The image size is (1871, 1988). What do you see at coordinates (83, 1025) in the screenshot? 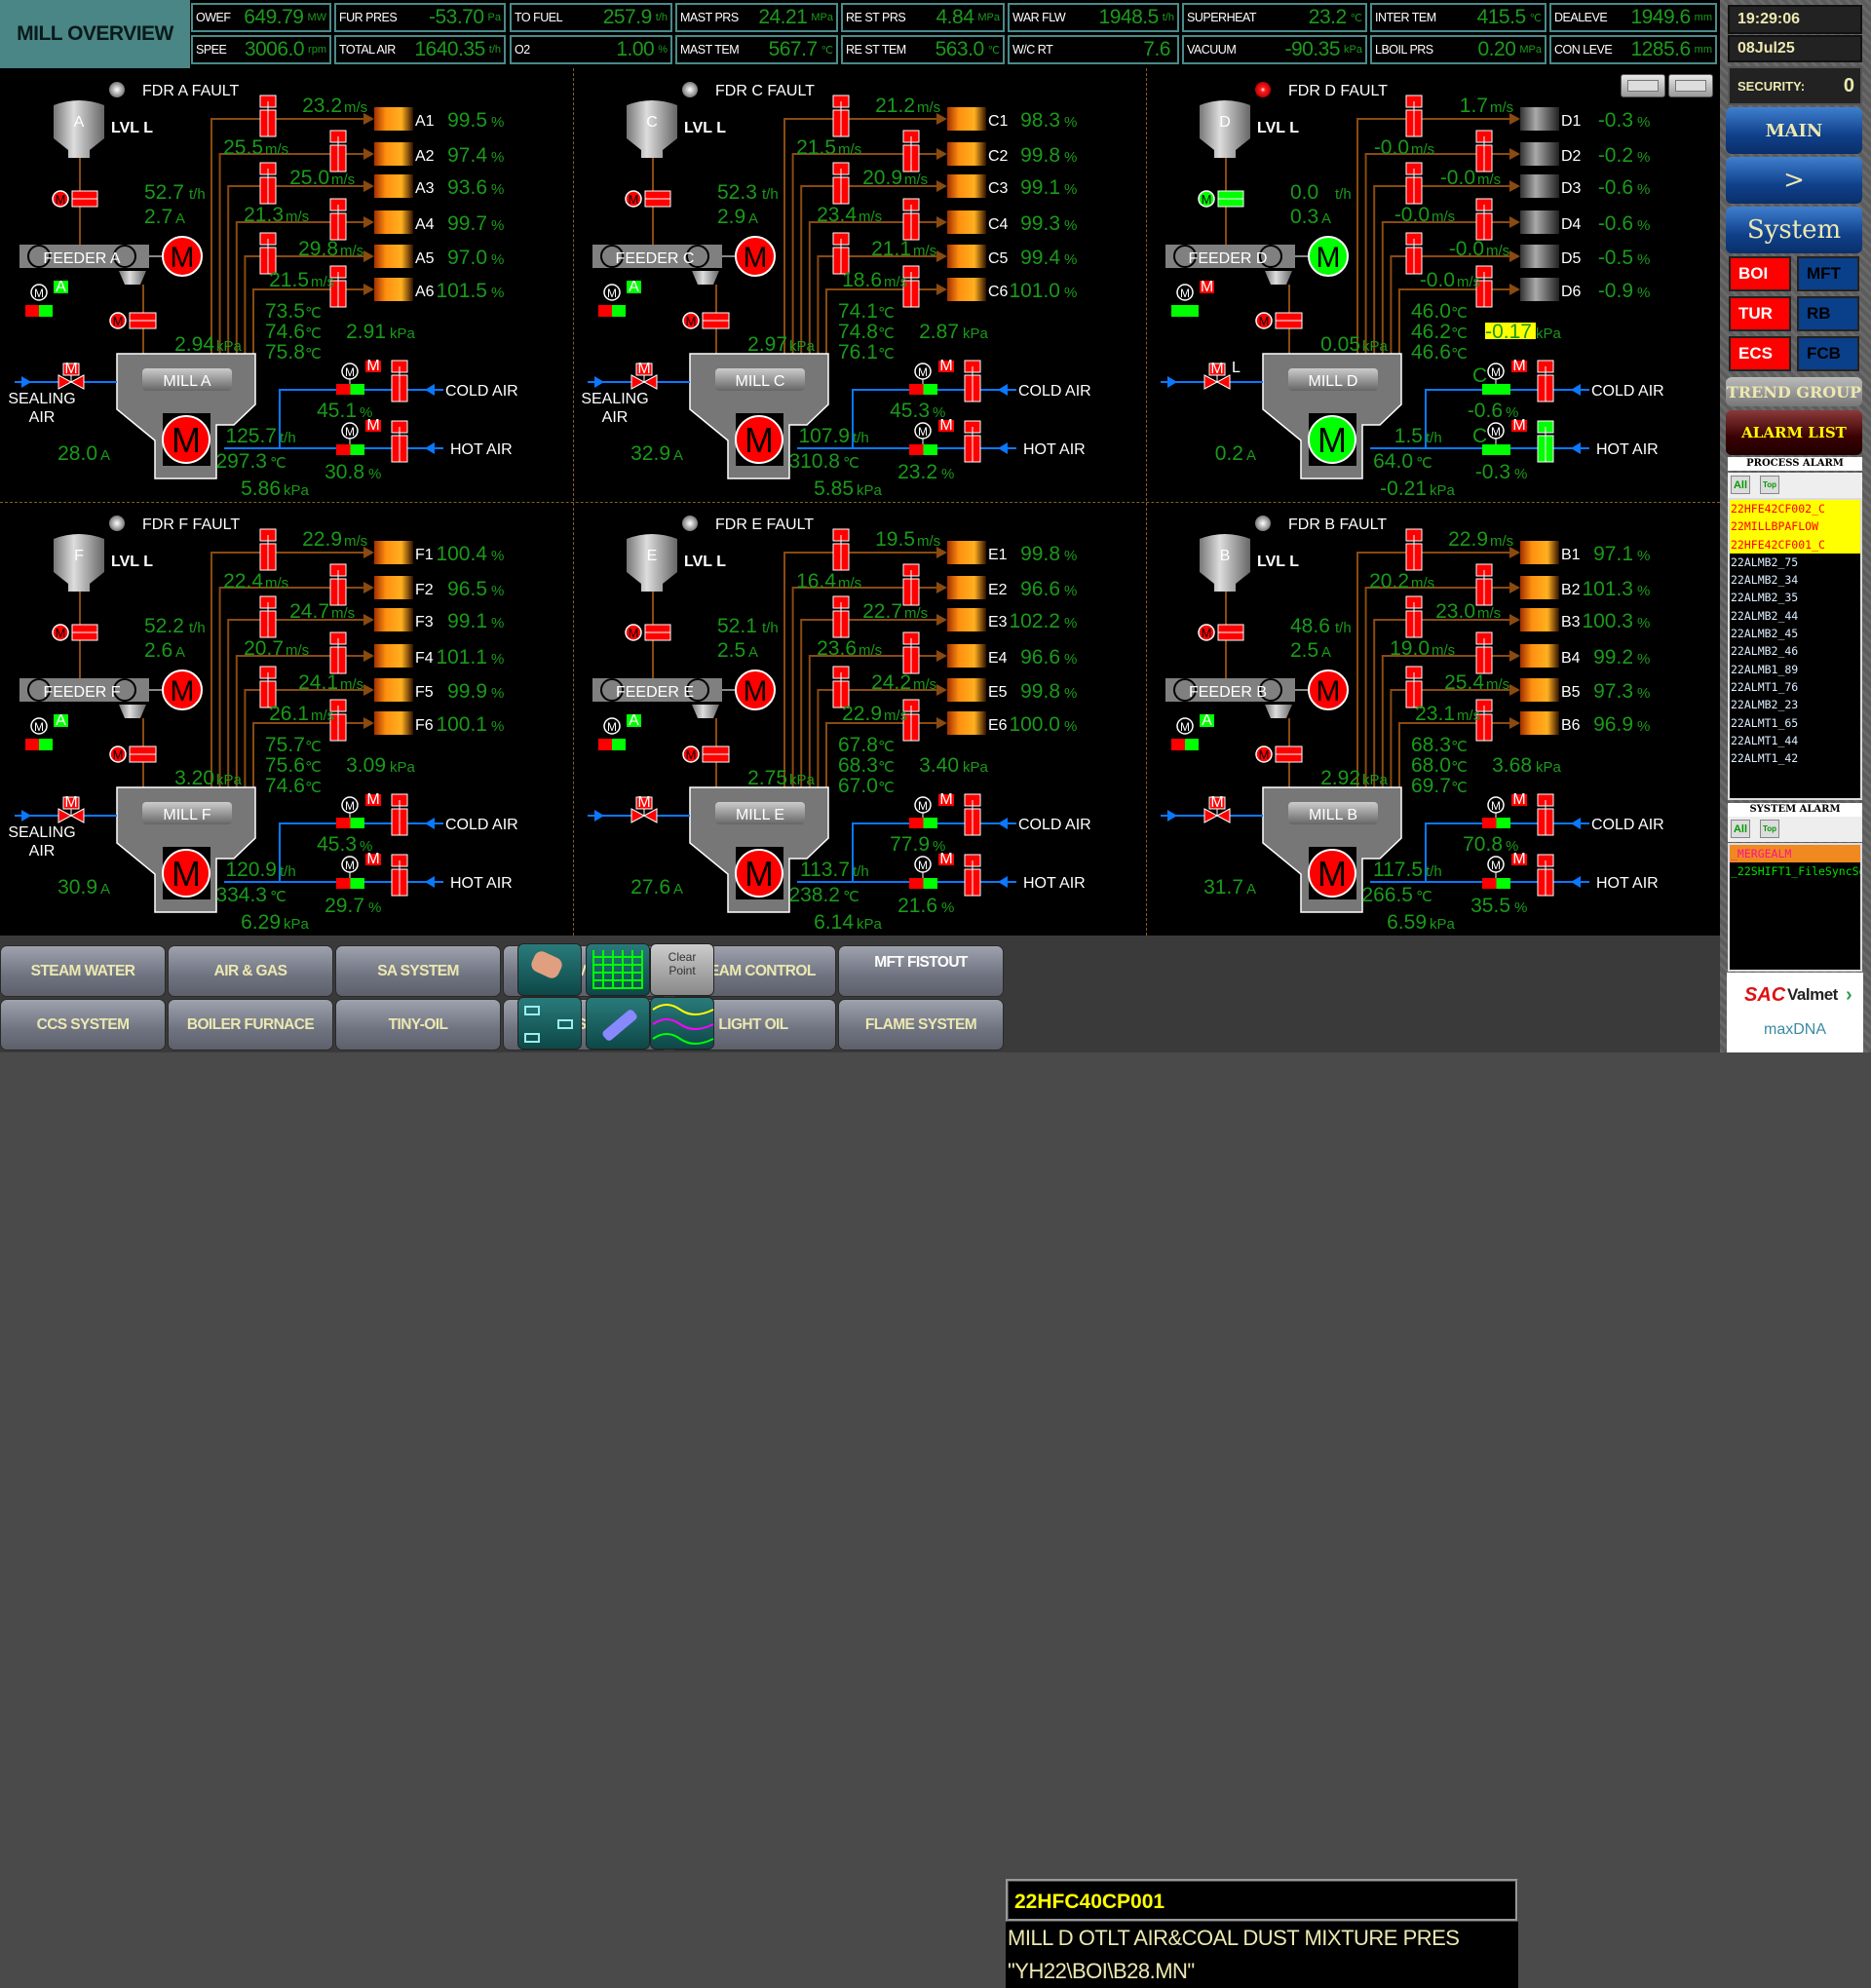
I see `nav-button-ccs-system: CCS SYSTEM` at bounding box center [83, 1025].